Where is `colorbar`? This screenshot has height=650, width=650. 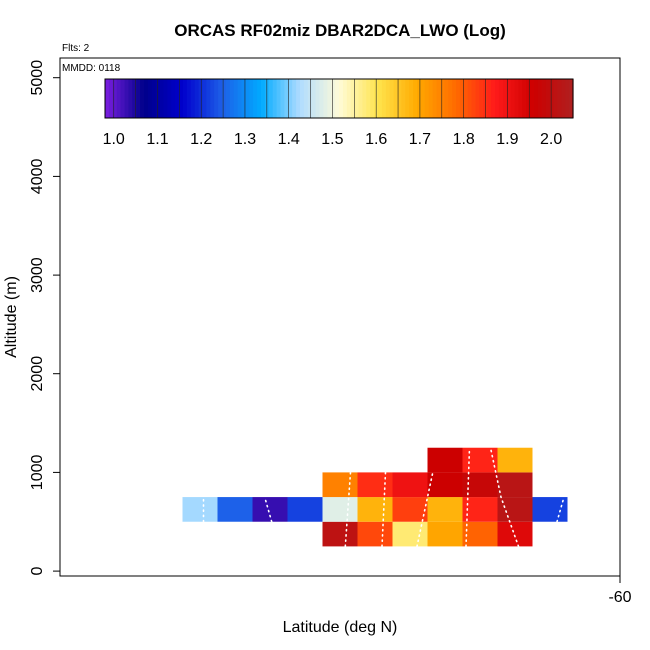 colorbar is located at coordinates (339, 98).